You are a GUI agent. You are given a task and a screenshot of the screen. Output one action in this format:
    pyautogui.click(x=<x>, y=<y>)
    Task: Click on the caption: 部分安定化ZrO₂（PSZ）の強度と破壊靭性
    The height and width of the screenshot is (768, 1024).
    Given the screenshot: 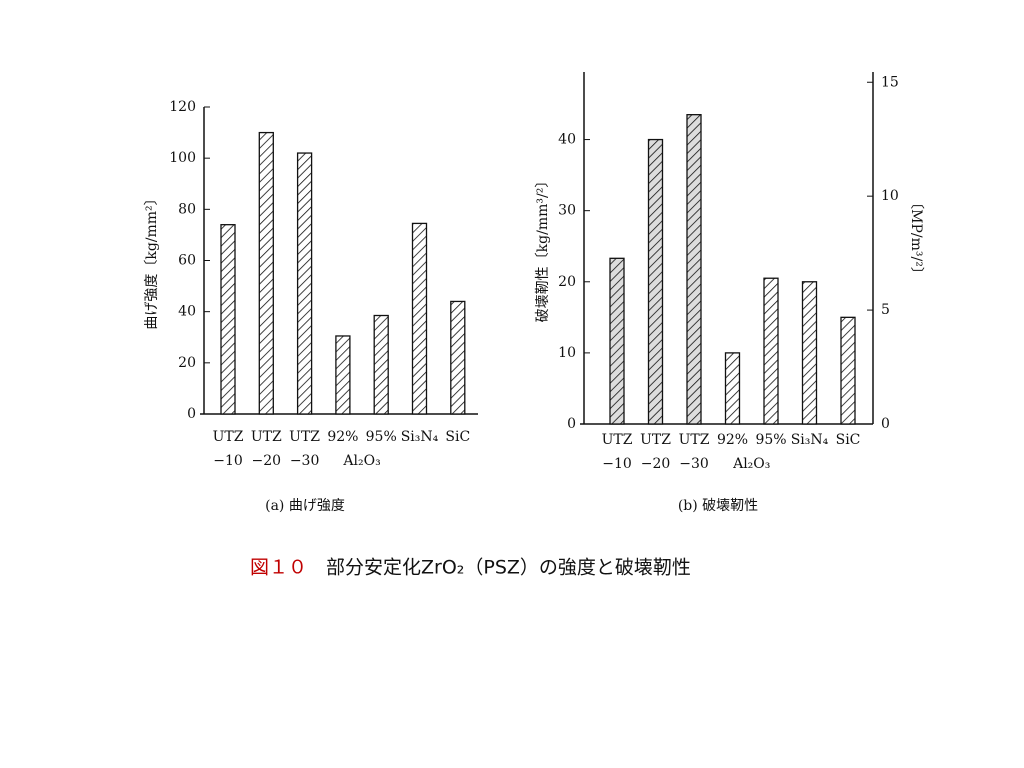 What is the action you would take?
    pyautogui.click(x=508, y=568)
    